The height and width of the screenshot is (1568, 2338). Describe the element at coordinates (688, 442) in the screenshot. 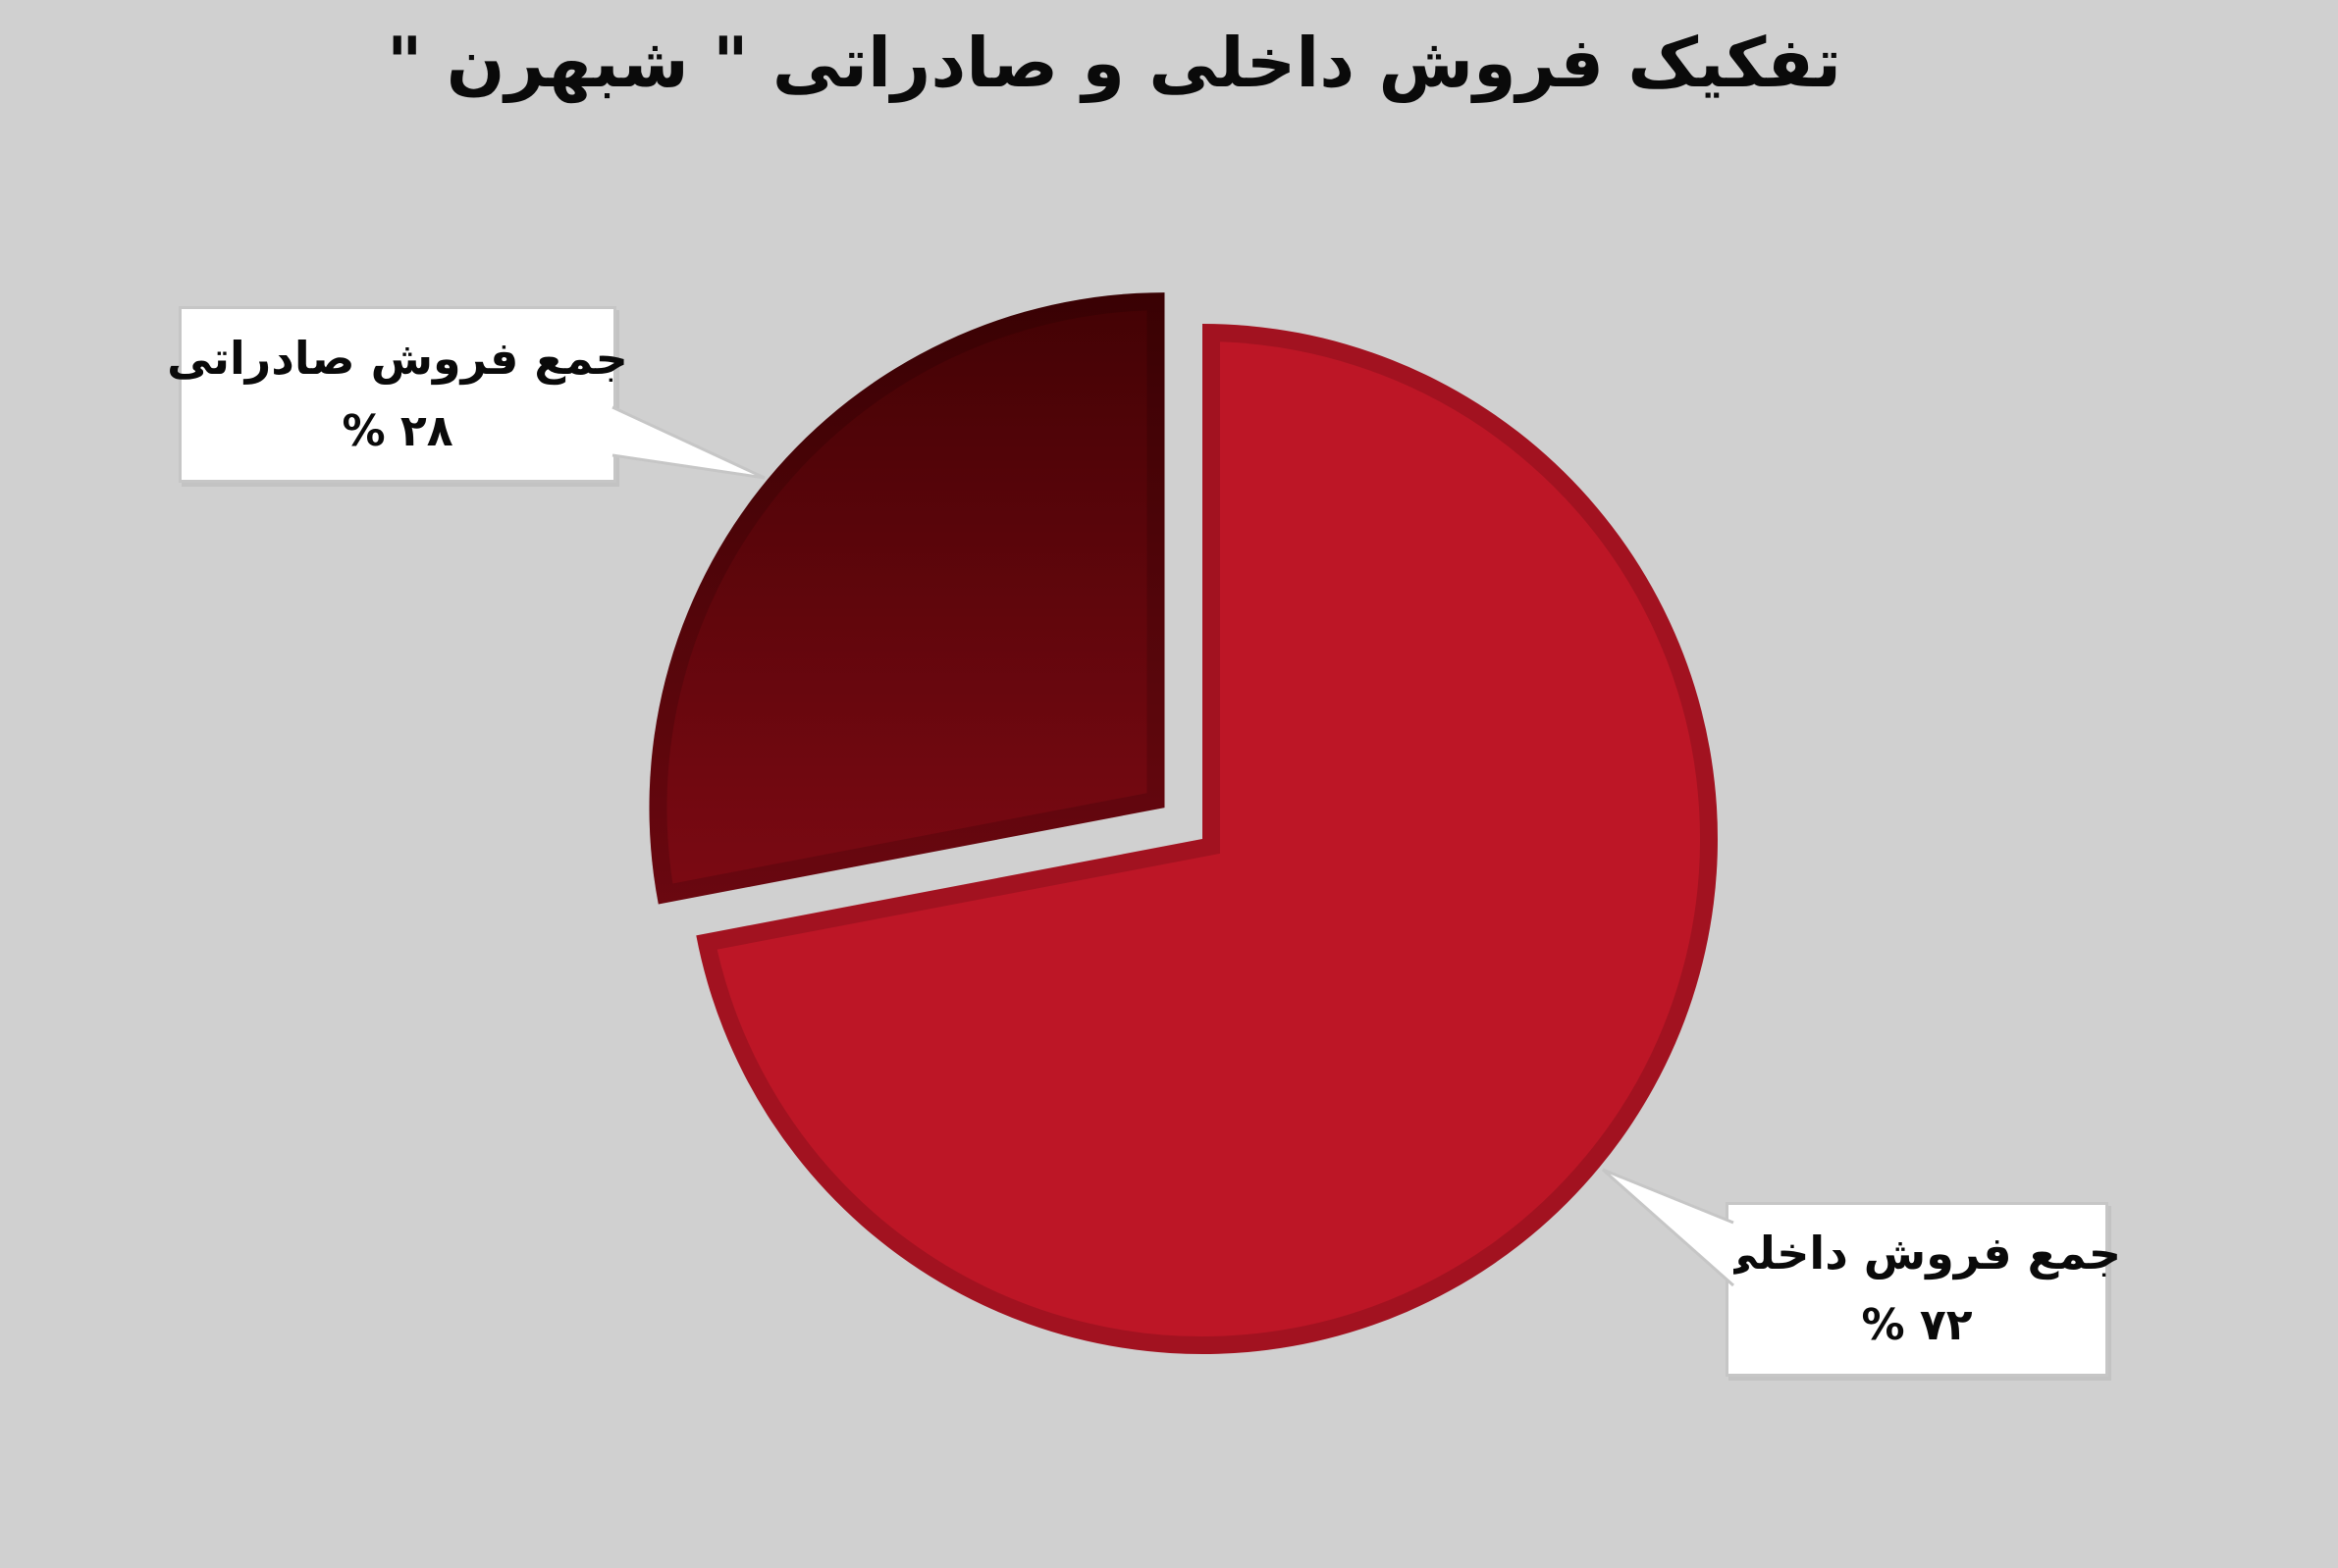

I see `callout-pointer-export` at that location.